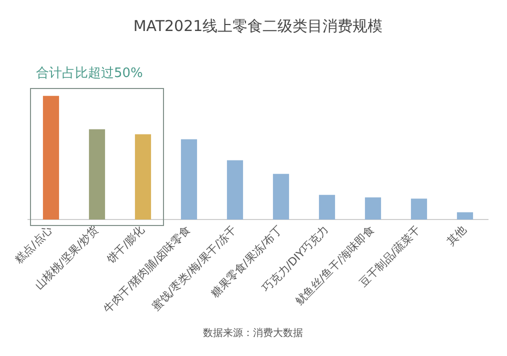  I want to click on text: 合计占比超过50%, so click(89, 73).